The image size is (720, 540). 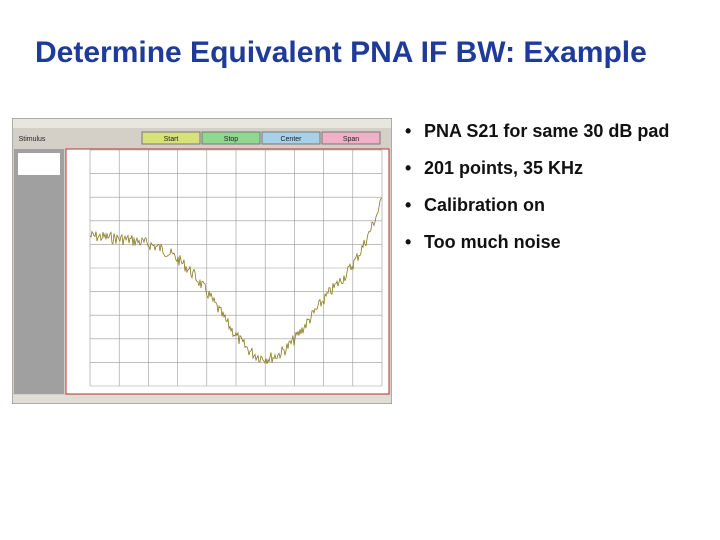 I want to click on center-button, so click(x=291, y=138).